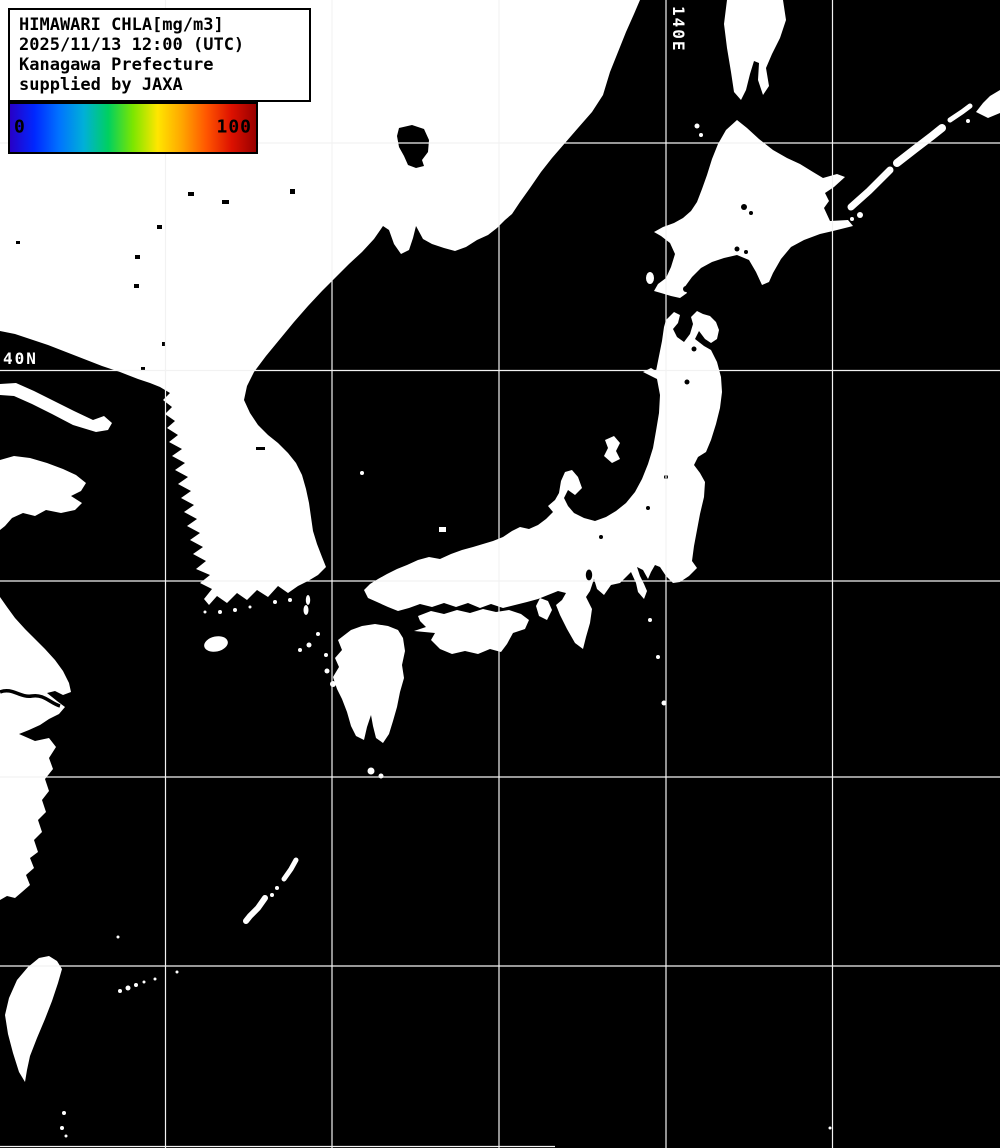 This screenshot has height=1148, width=1000. What do you see at coordinates (686, 289) in the screenshot?
I see `hakodate-bay` at bounding box center [686, 289].